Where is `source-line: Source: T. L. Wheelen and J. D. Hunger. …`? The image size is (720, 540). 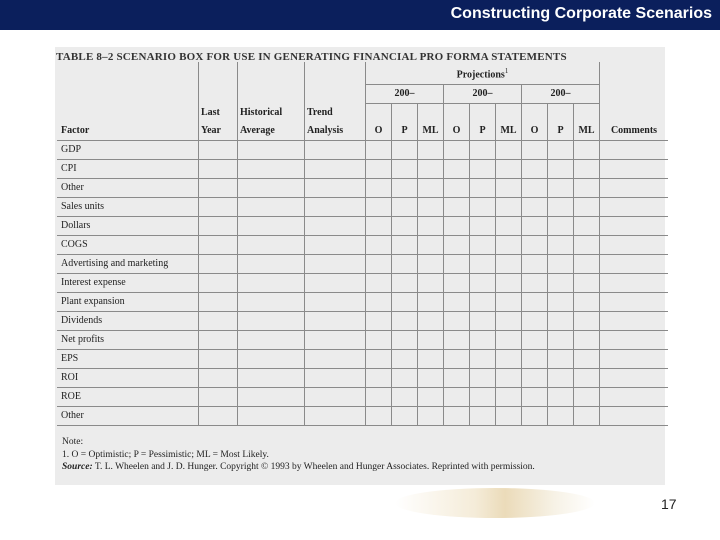 source-line: Source: T. L. Wheelen and J. D. Hunger. … is located at coordinates (298, 467).